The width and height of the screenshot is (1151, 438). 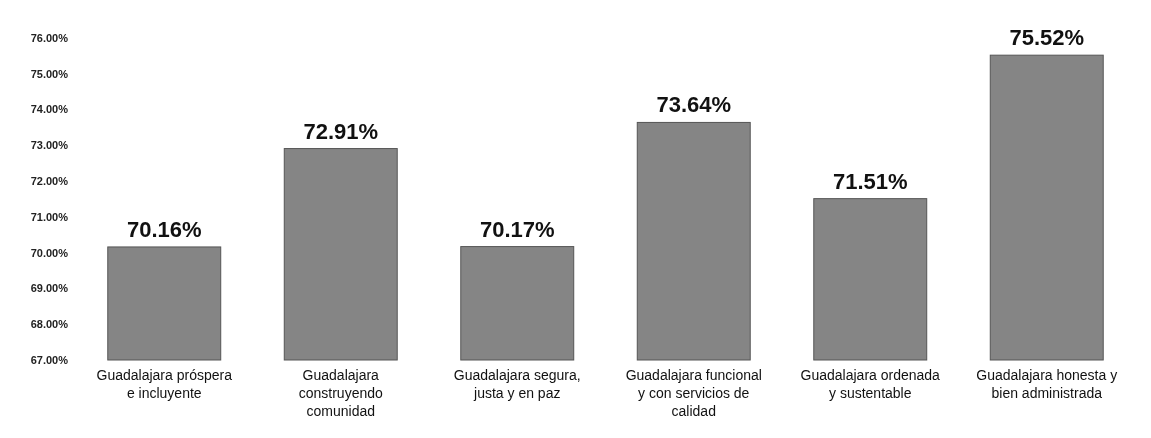 What do you see at coordinates (49, 145) in the screenshot?
I see `y-tick-label: 73.00%` at bounding box center [49, 145].